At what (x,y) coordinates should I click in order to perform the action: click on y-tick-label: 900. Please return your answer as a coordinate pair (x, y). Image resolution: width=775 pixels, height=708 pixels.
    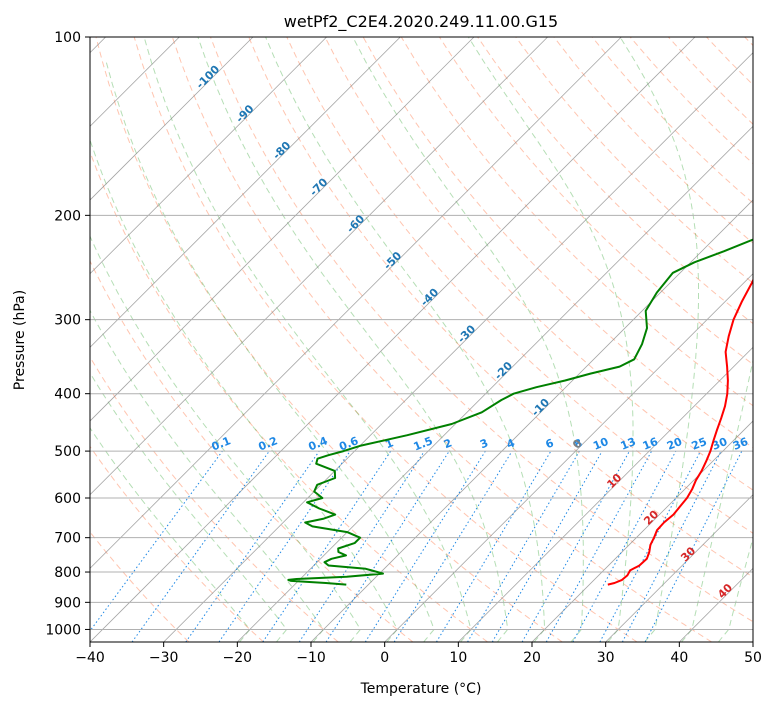
    Looking at the image, I should click on (67, 603).